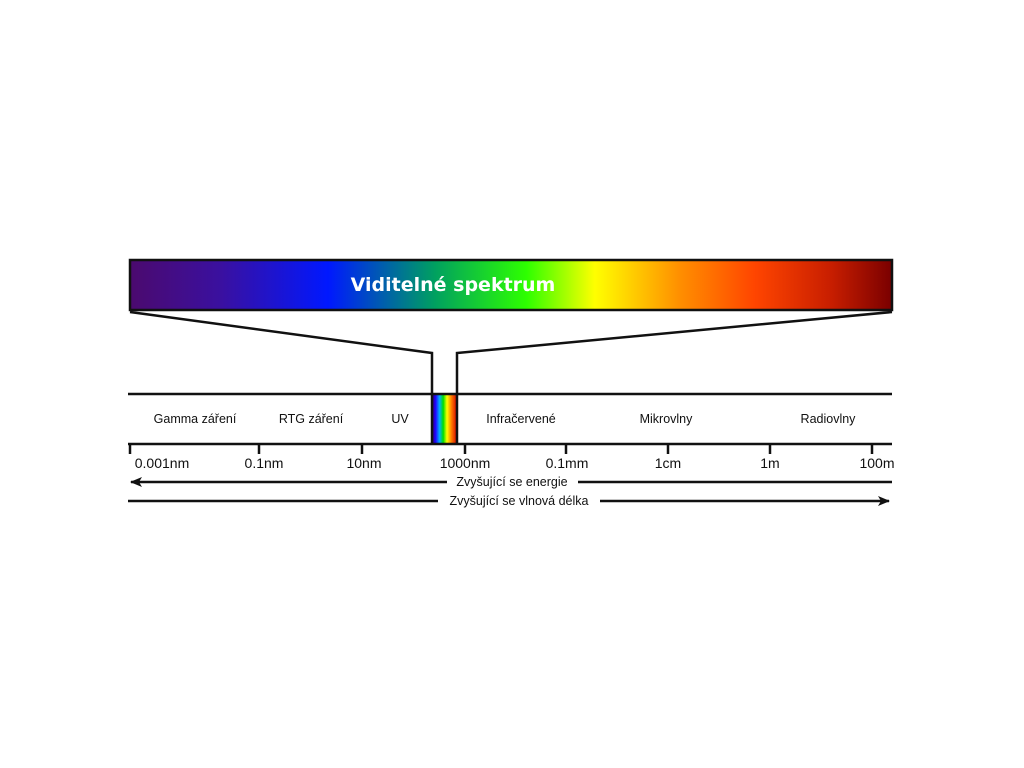 Image resolution: width=1024 pixels, height=768 pixels. I want to click on tick-label: 0.1mm, so click(567, 463).